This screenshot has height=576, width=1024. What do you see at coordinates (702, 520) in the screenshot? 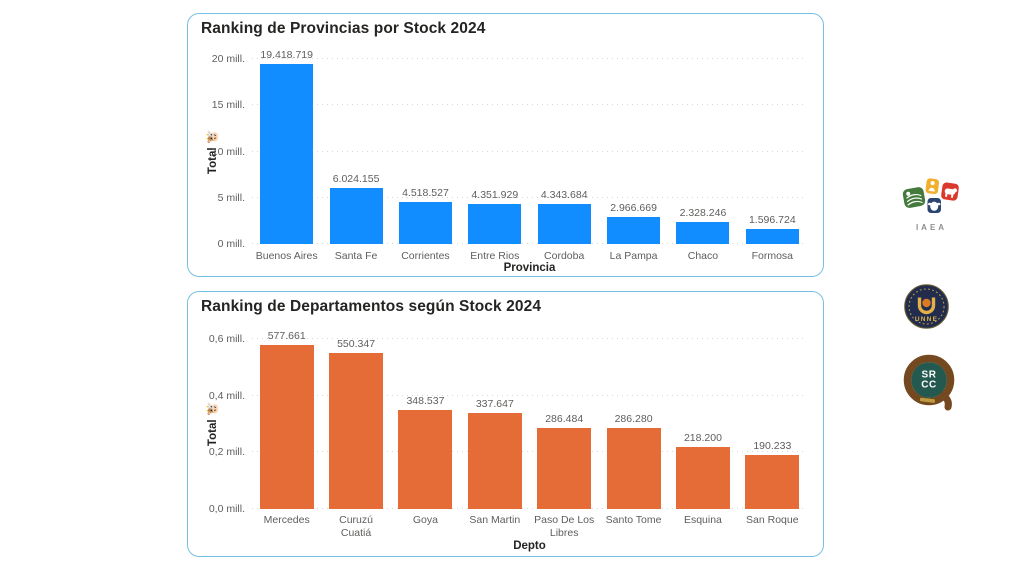
I see `x-label-esquina: Esquina` at bounding box center [702, 520].